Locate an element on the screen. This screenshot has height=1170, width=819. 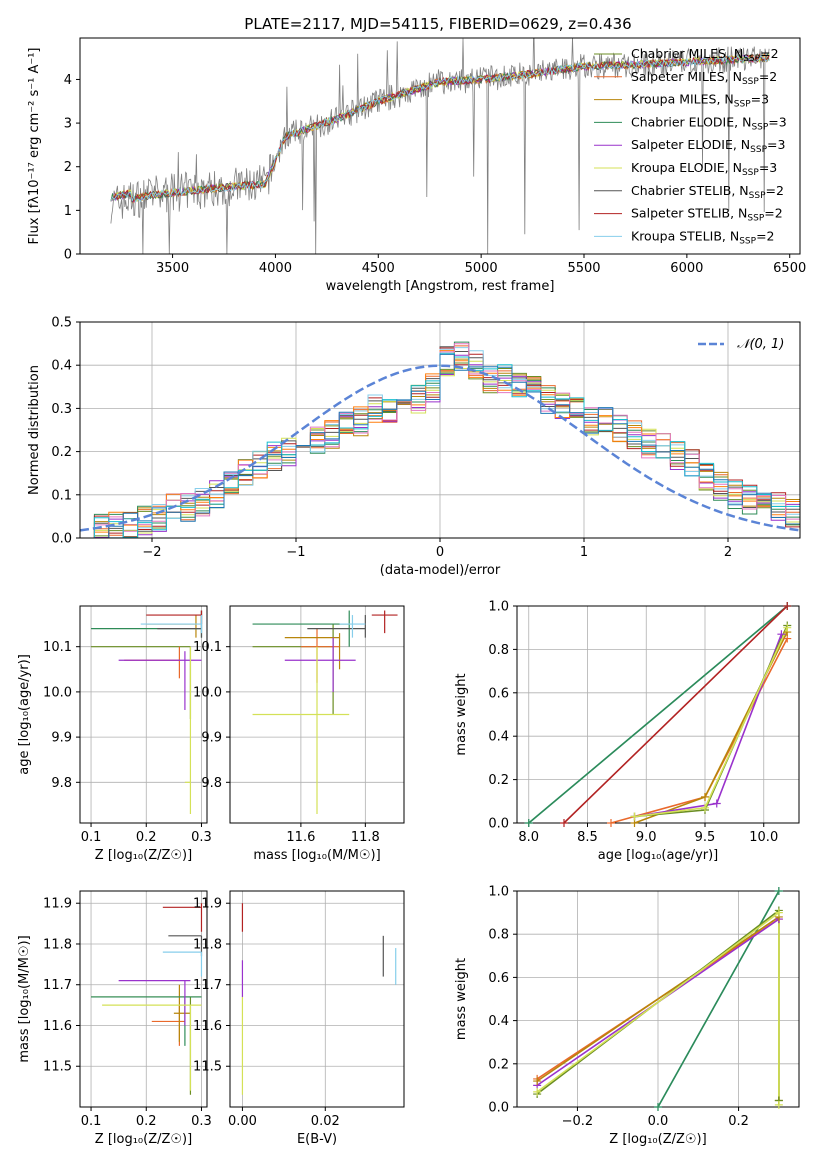
x-tick-label: 5000 is located at coordinates (481, 268).